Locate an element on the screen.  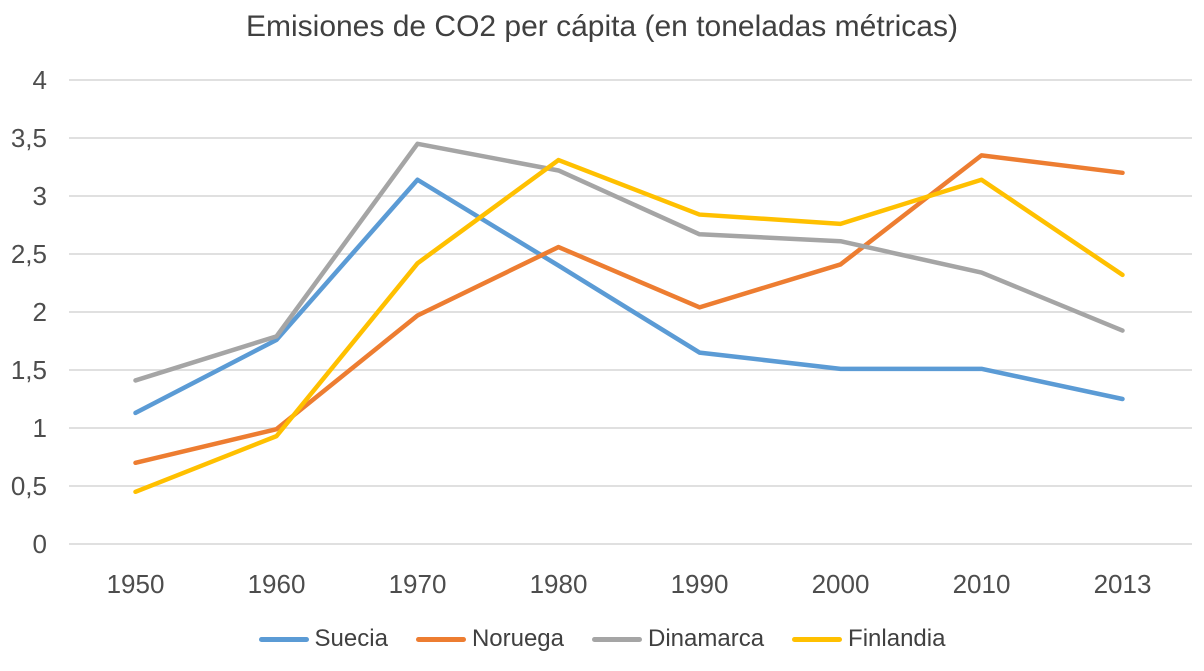
y-axis-tick-label: 2 is located at coordinates (40, 312).